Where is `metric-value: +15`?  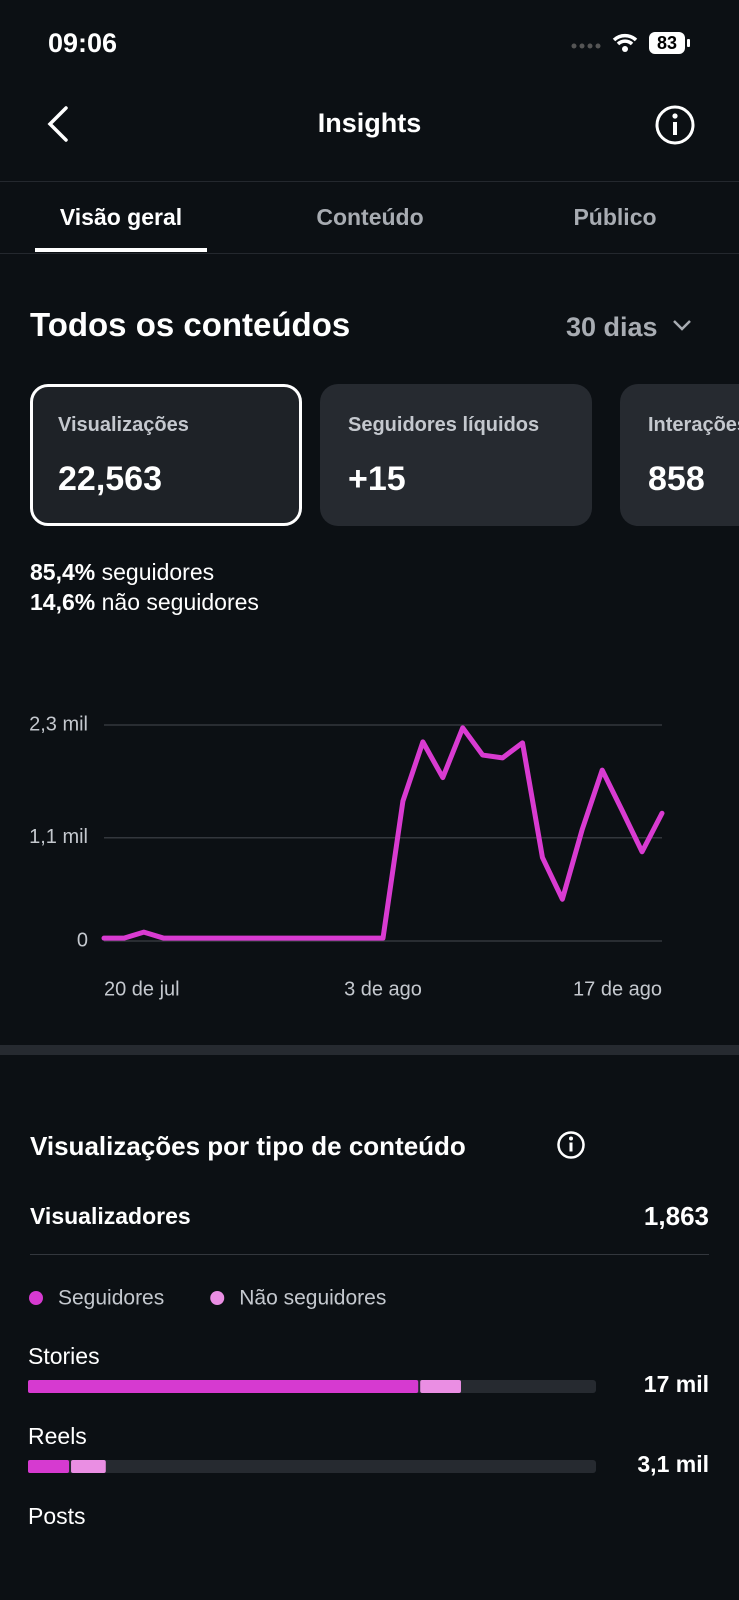
metric-value: +15 is located at coordinates (377, 479).